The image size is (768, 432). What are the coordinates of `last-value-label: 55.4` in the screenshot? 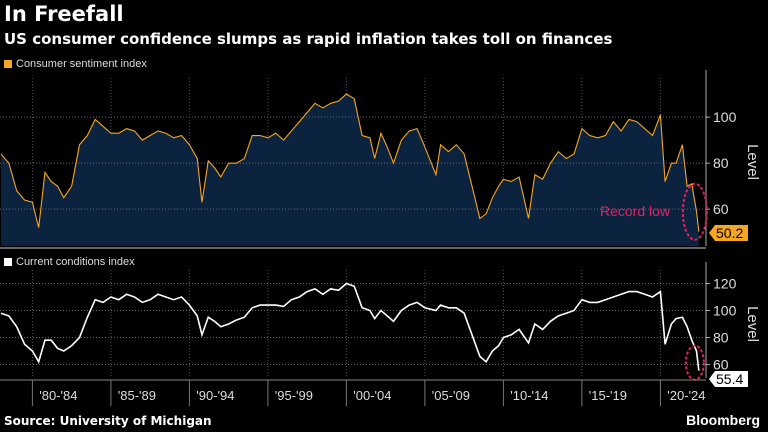 It's located at (729, 379).